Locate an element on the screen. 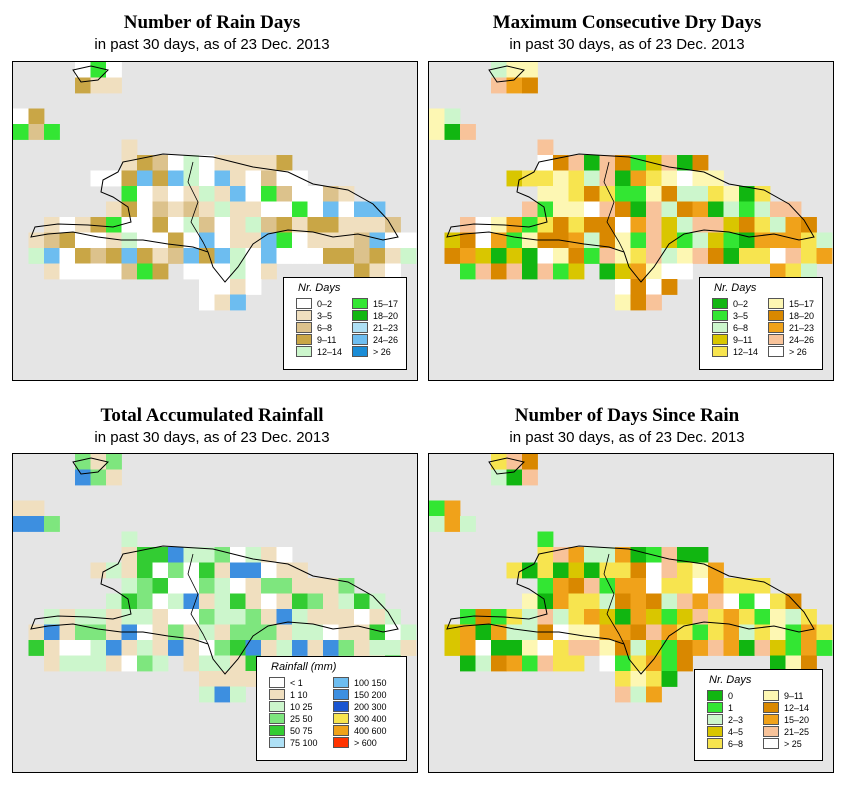 This screenshot has width=853, height=793. legend-item: 10 25 is located at coordinates (291, 706).